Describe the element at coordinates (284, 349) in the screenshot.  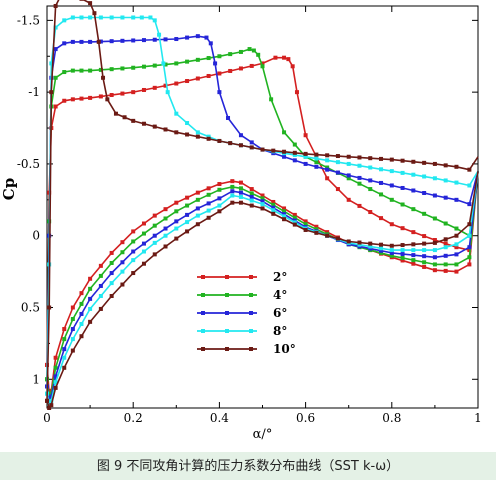
I see `legend-label: 10°` at that location.